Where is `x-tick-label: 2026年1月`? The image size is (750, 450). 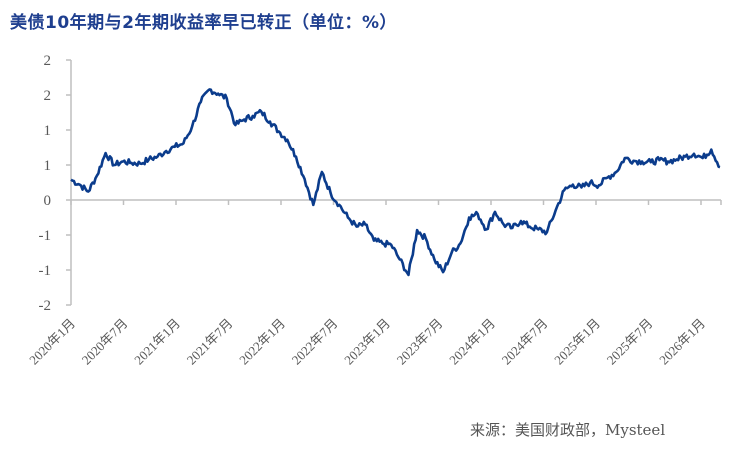
x-tick-label: 2026年1月 is located at coordinates (682, 342).